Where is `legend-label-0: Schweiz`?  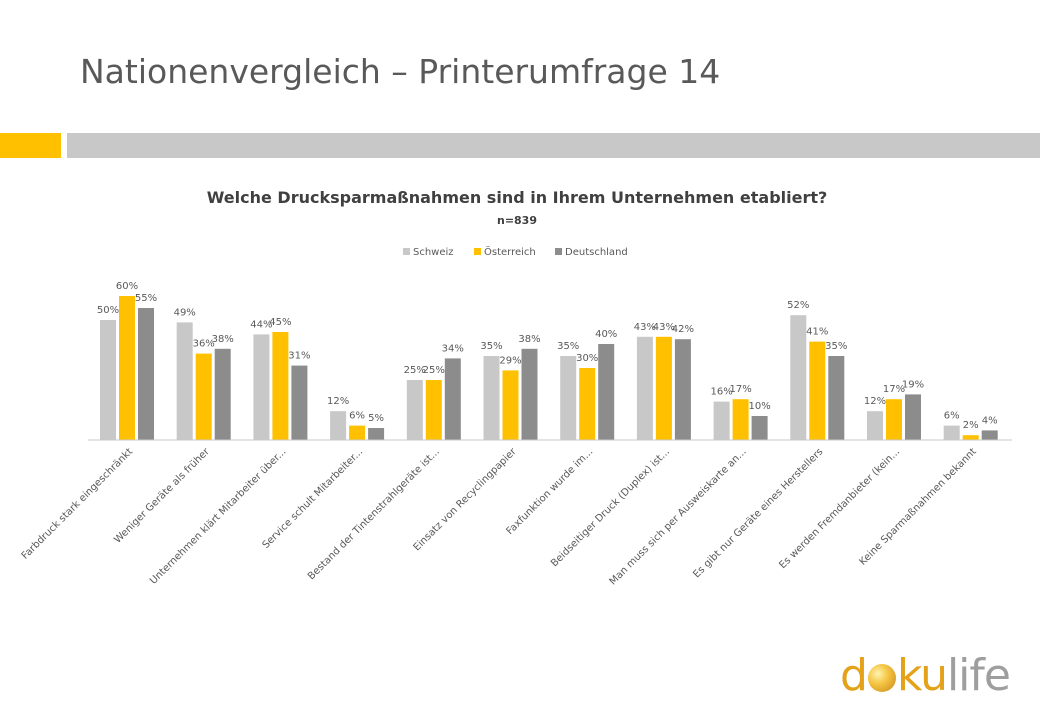 legend-label-0: Schweiz is located at coordinates (433, 252).